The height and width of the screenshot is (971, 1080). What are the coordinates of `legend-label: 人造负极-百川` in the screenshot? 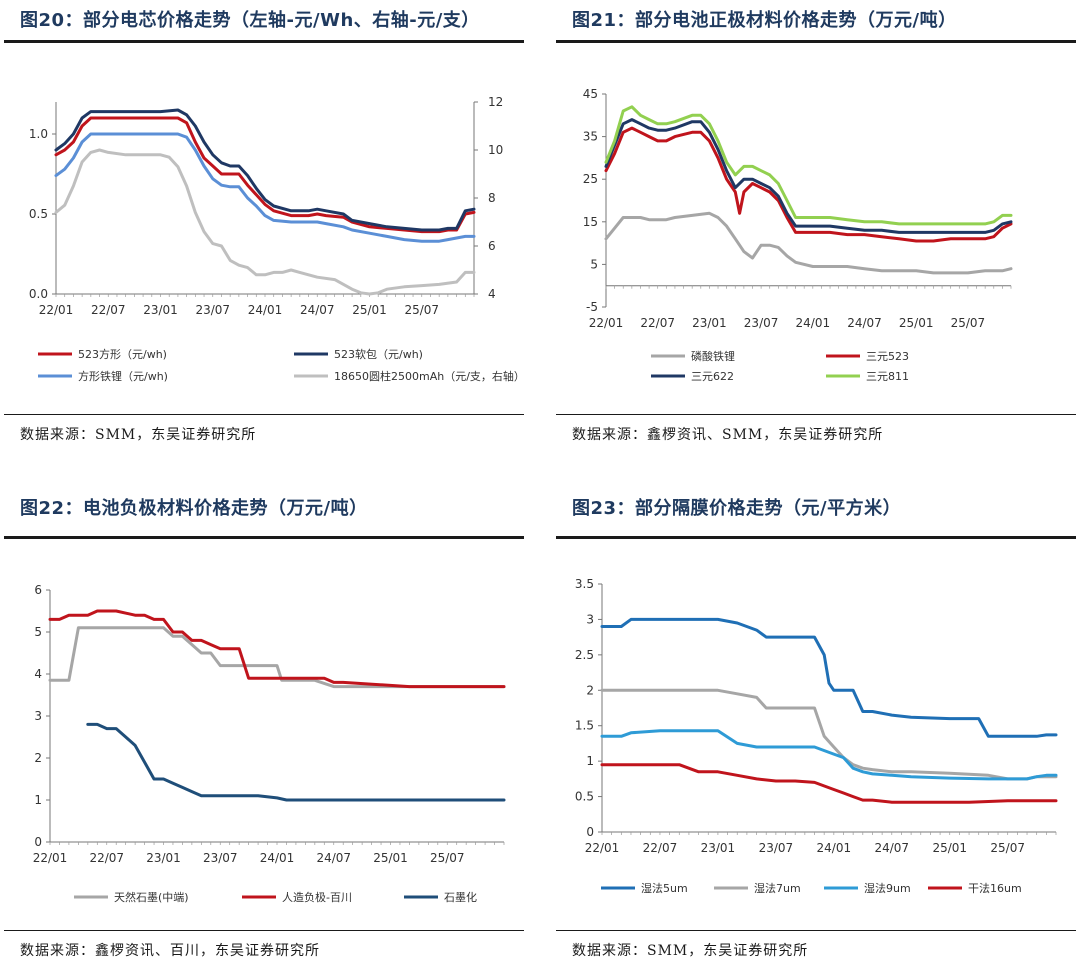 It's located at (317, 897).